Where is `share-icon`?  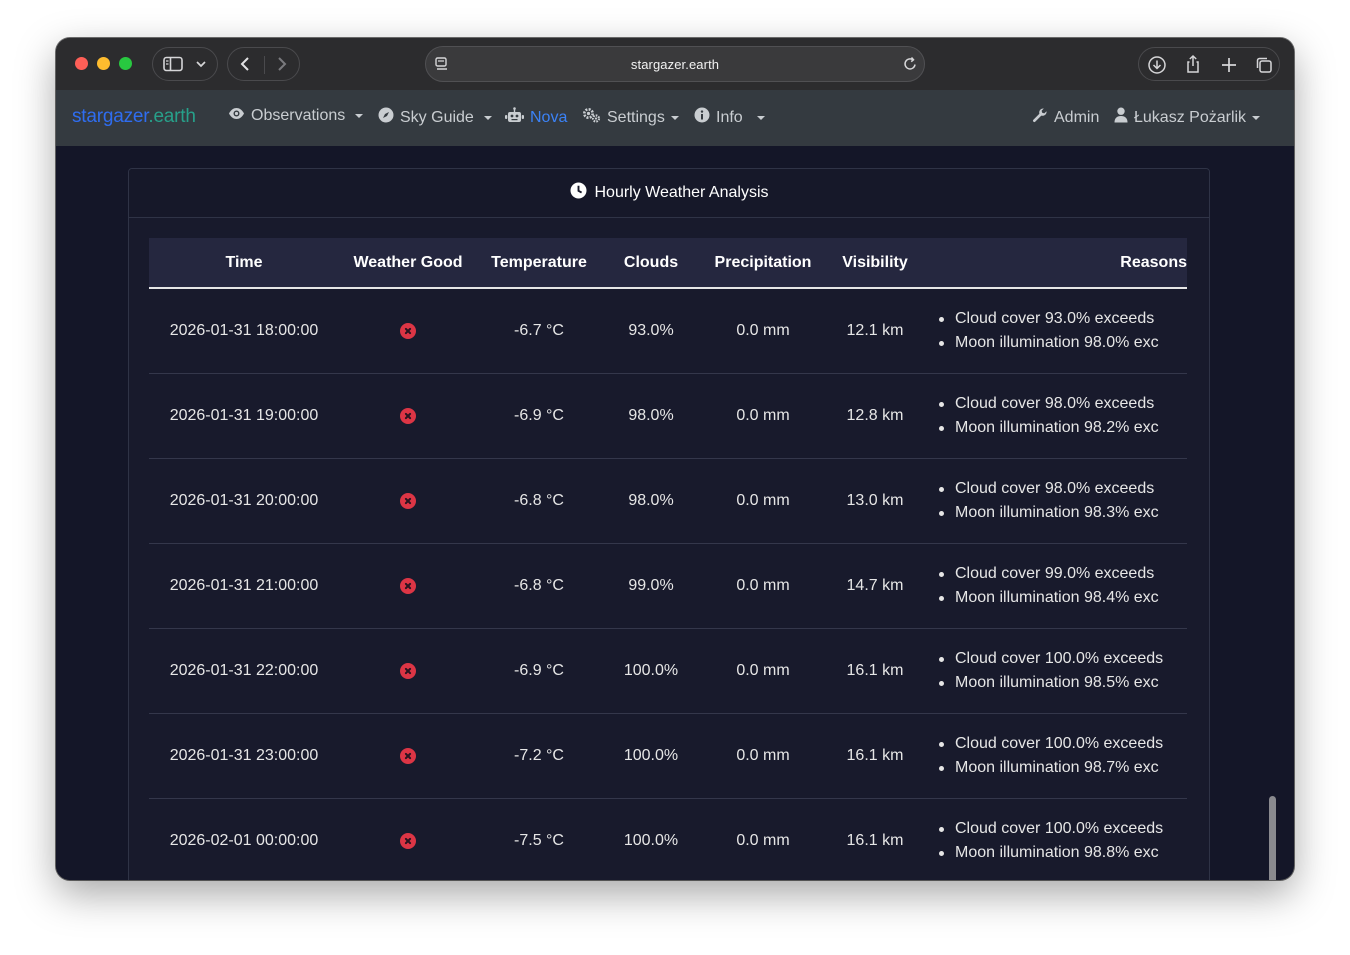 share-icon is located at coordinates (1193, 64).